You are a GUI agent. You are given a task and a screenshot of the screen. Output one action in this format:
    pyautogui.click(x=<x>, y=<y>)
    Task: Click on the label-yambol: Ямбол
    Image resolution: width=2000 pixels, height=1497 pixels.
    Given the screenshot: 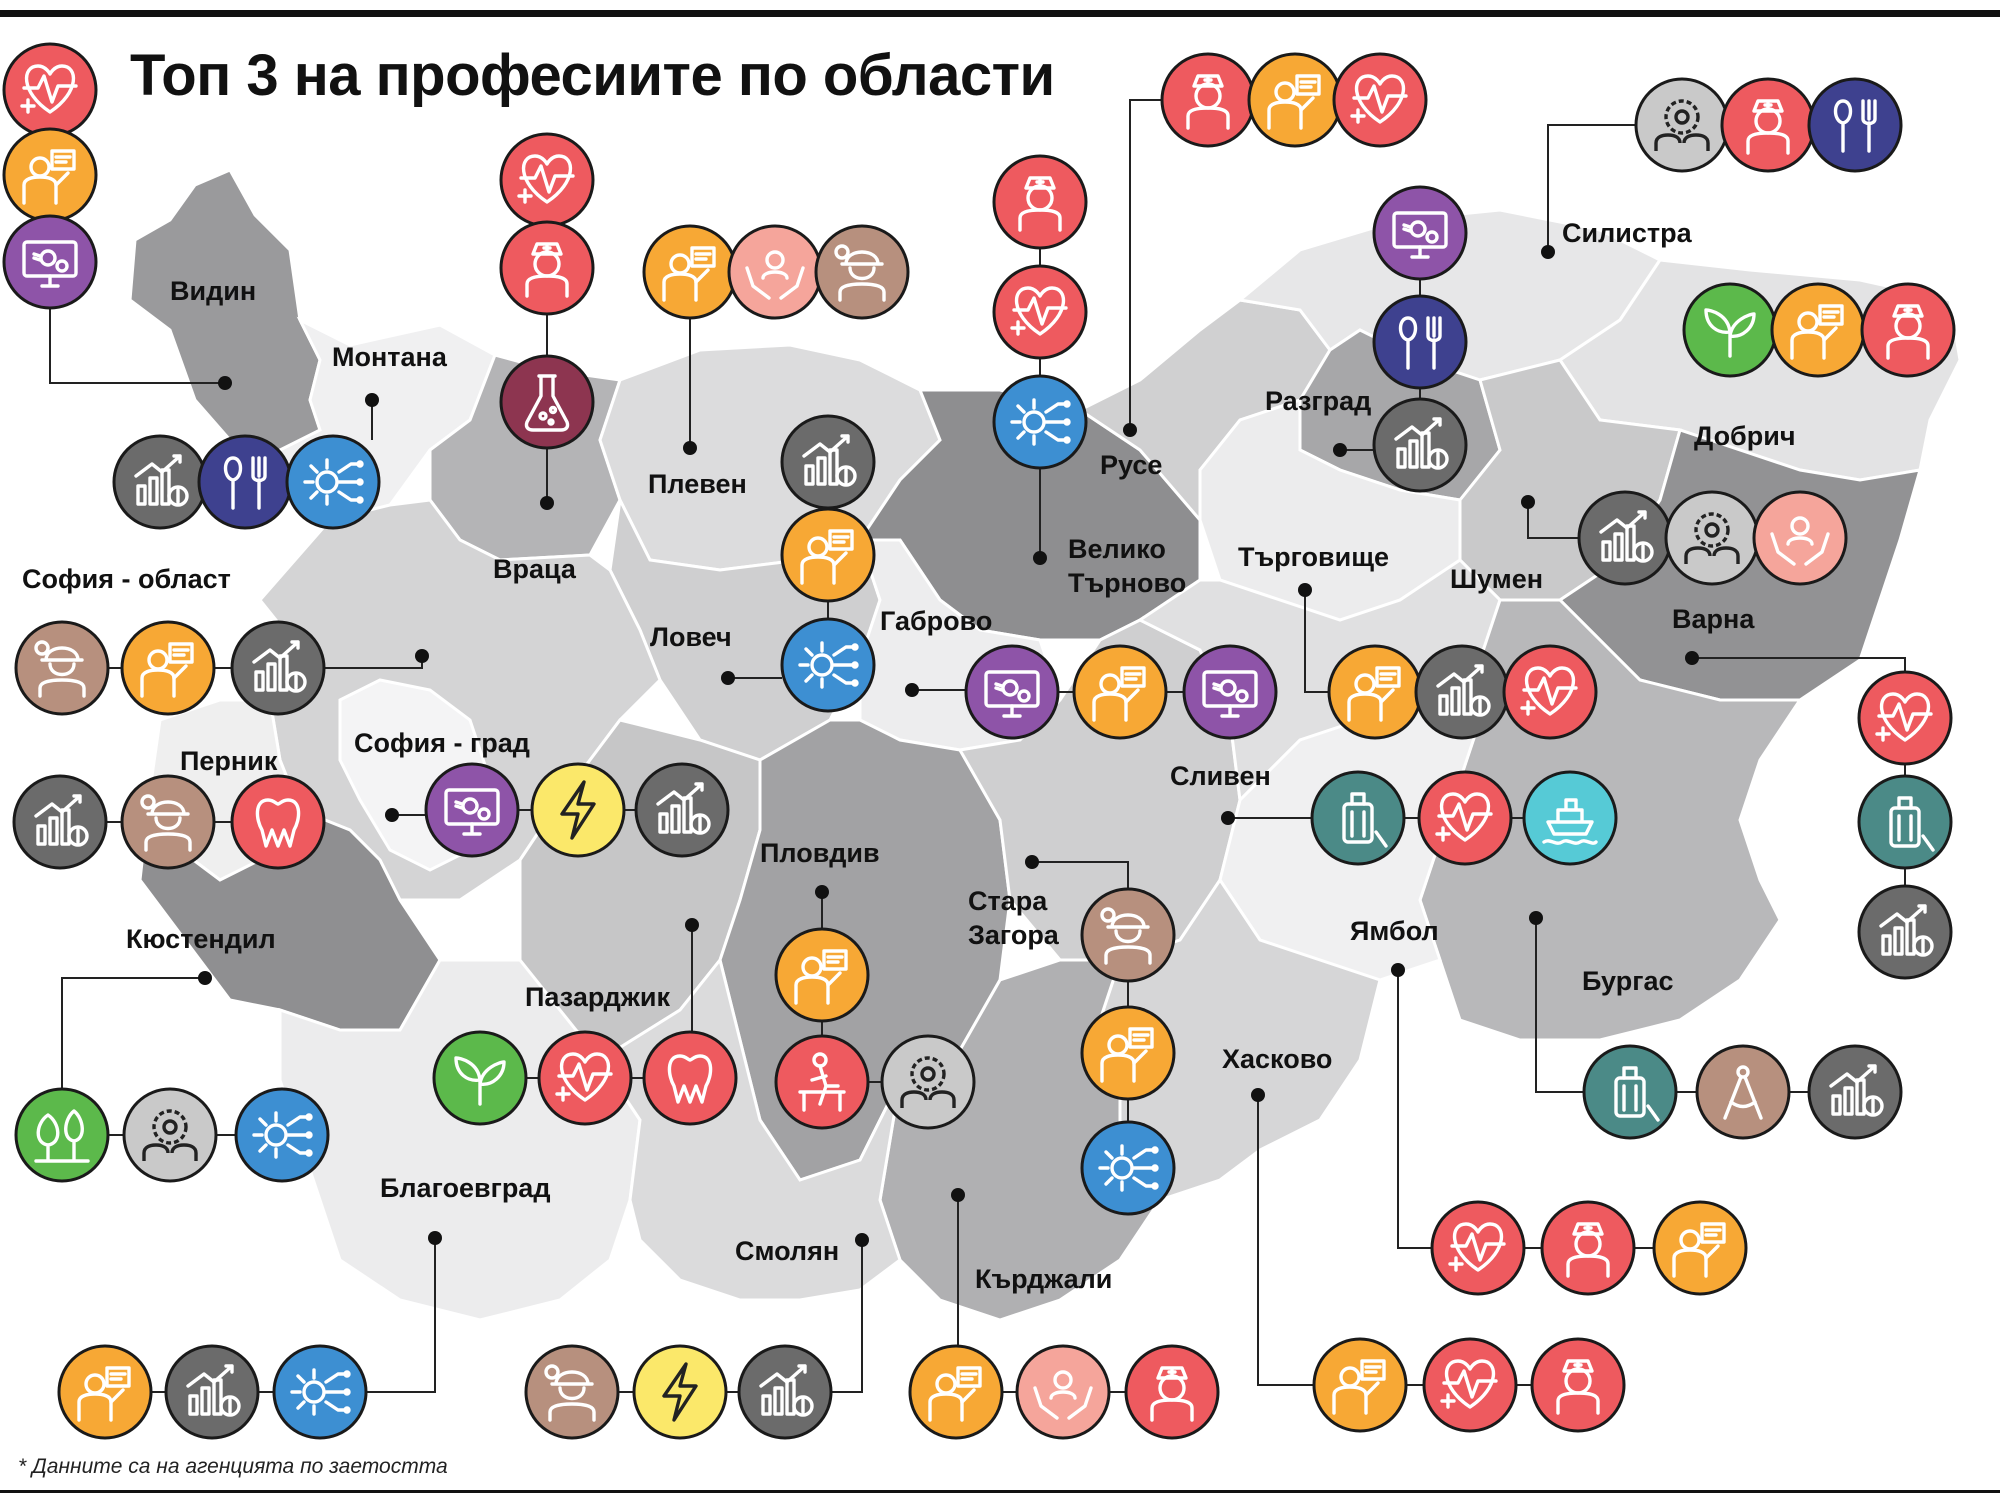 What is the action you would take?
    pyautogui.click(x=1394, y=931)
    